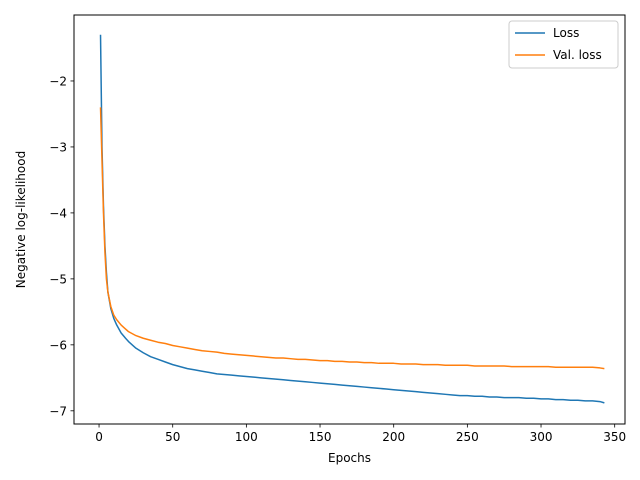  I want to click on x-tick-label: 100, so click(246, 437).